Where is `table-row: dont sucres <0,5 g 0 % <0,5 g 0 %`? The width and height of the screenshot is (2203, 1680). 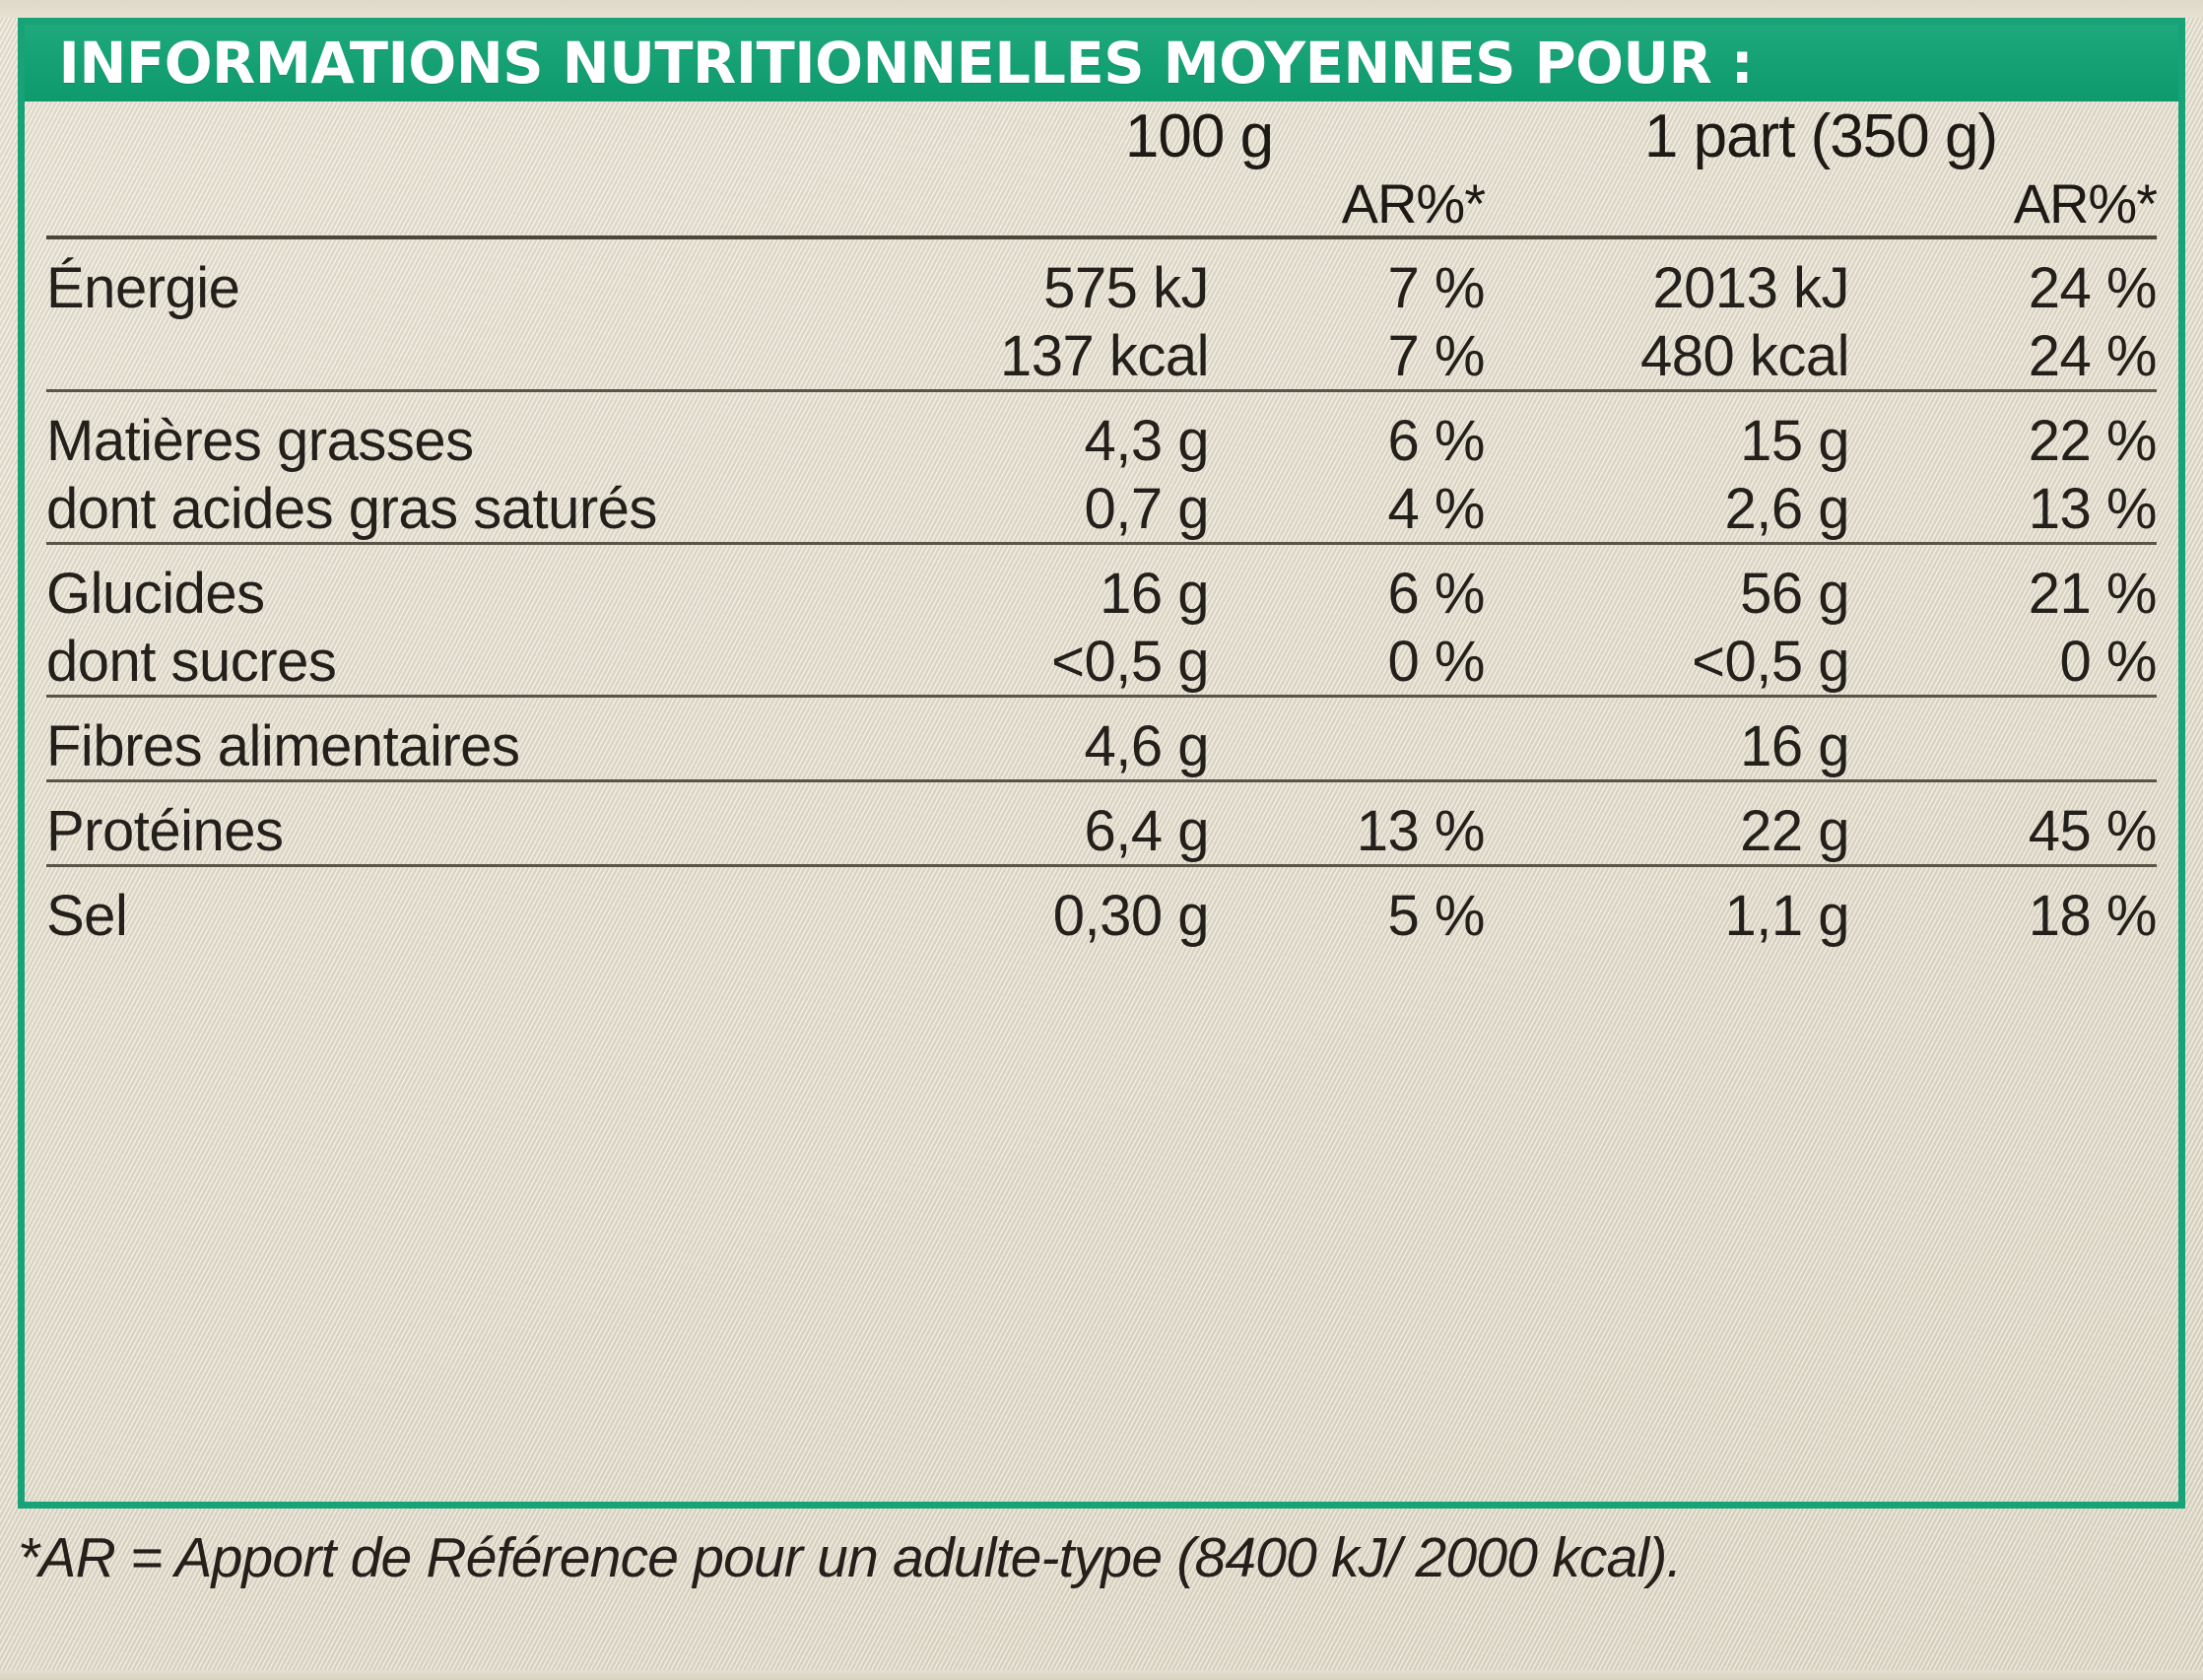 table-row: dont sucres <0,5 g 0 % <0,5 g 0 % is located at coordinates (1102, 662).